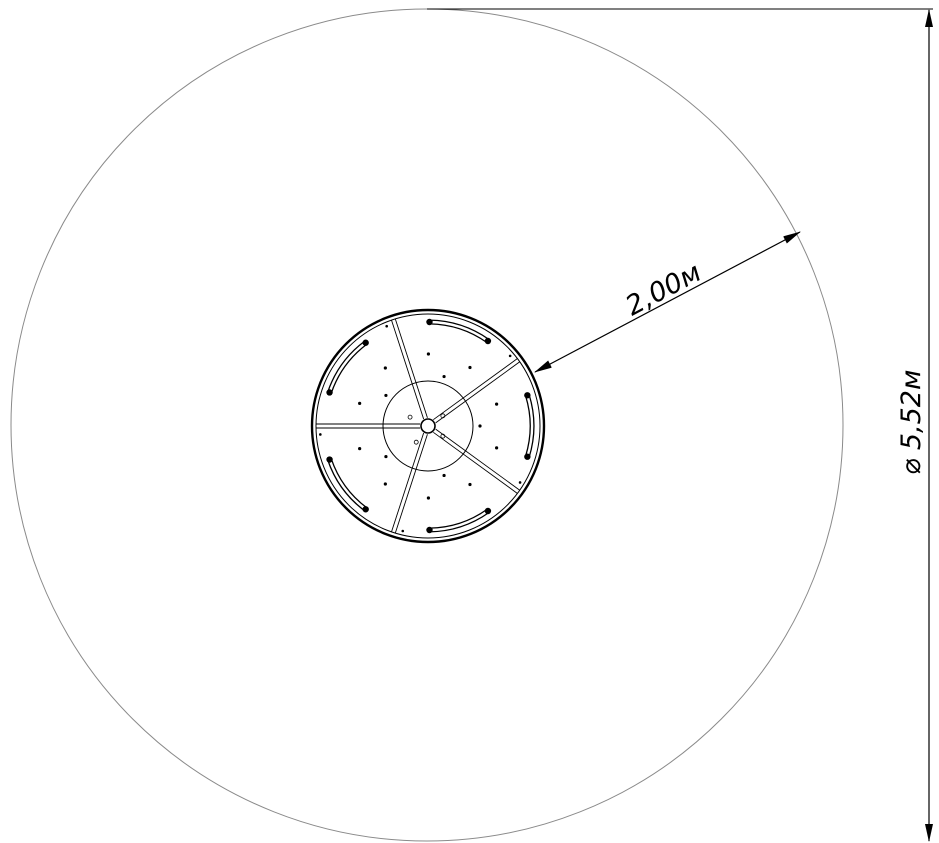 The height and width of the screenshot is (843, 939). I want to click on platform-inner-edge, so click(428, 426).